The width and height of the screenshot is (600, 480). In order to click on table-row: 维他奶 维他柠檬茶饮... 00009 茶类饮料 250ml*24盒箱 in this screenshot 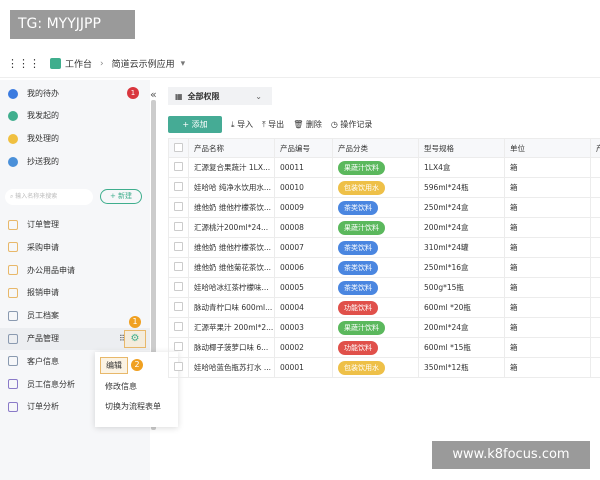, I will do `click(384, 207)`.